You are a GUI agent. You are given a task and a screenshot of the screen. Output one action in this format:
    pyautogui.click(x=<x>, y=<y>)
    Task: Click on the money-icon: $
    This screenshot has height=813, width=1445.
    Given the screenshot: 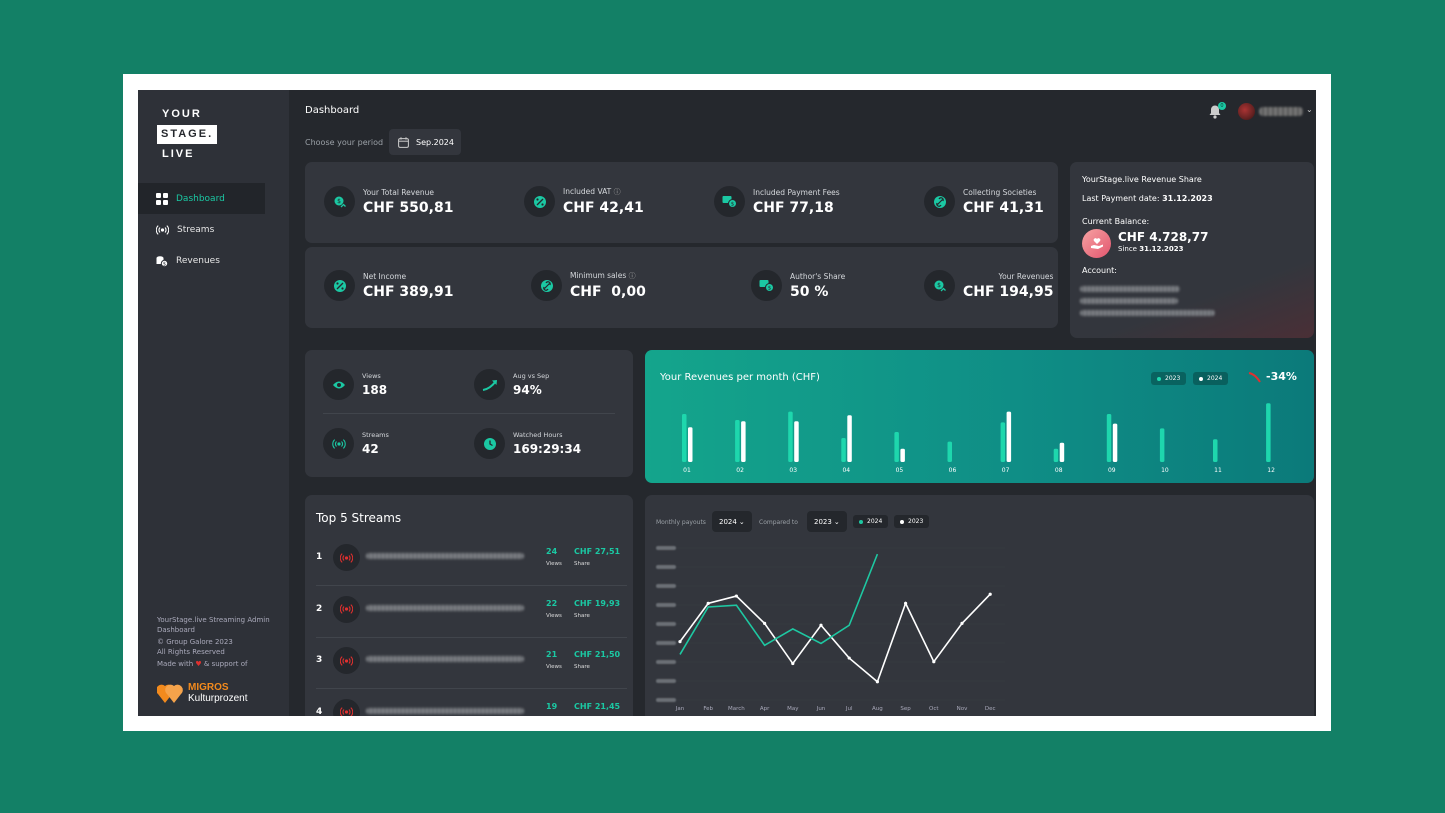 What is the action you would take?
    pyautogui.click(x=729, y=201)
    